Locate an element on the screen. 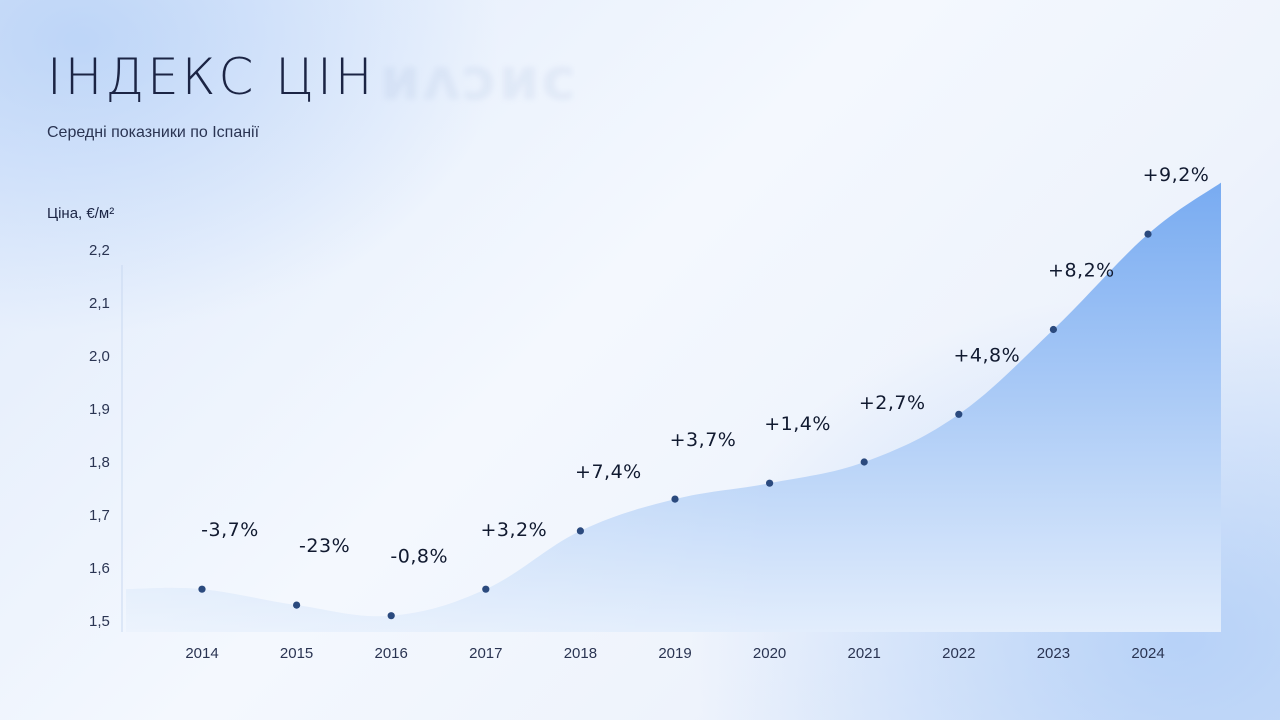  x-tick-label: 2017 is located at coordinates (485, 653).